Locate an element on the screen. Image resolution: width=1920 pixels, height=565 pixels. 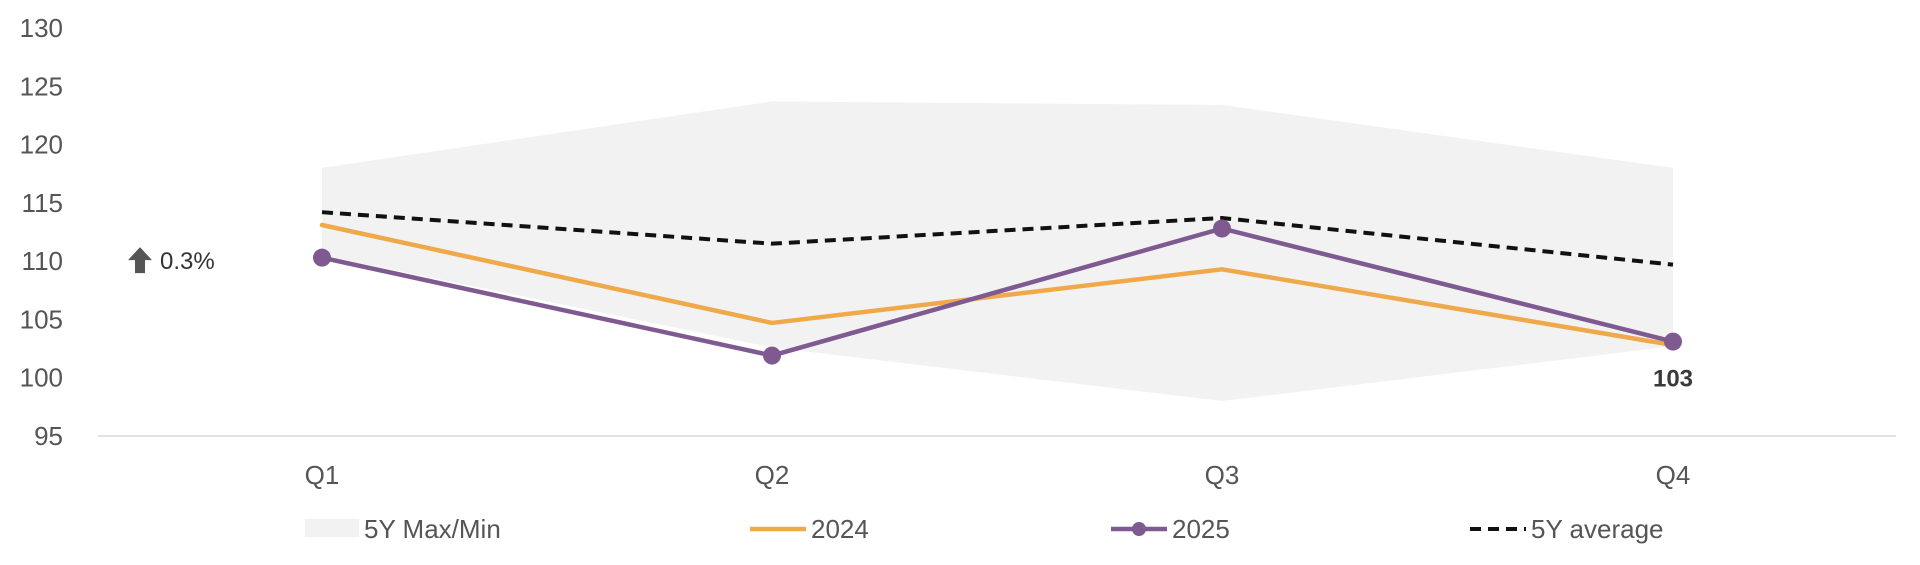
data-label-last-value: 103 is located at coordinates (1673, 379).